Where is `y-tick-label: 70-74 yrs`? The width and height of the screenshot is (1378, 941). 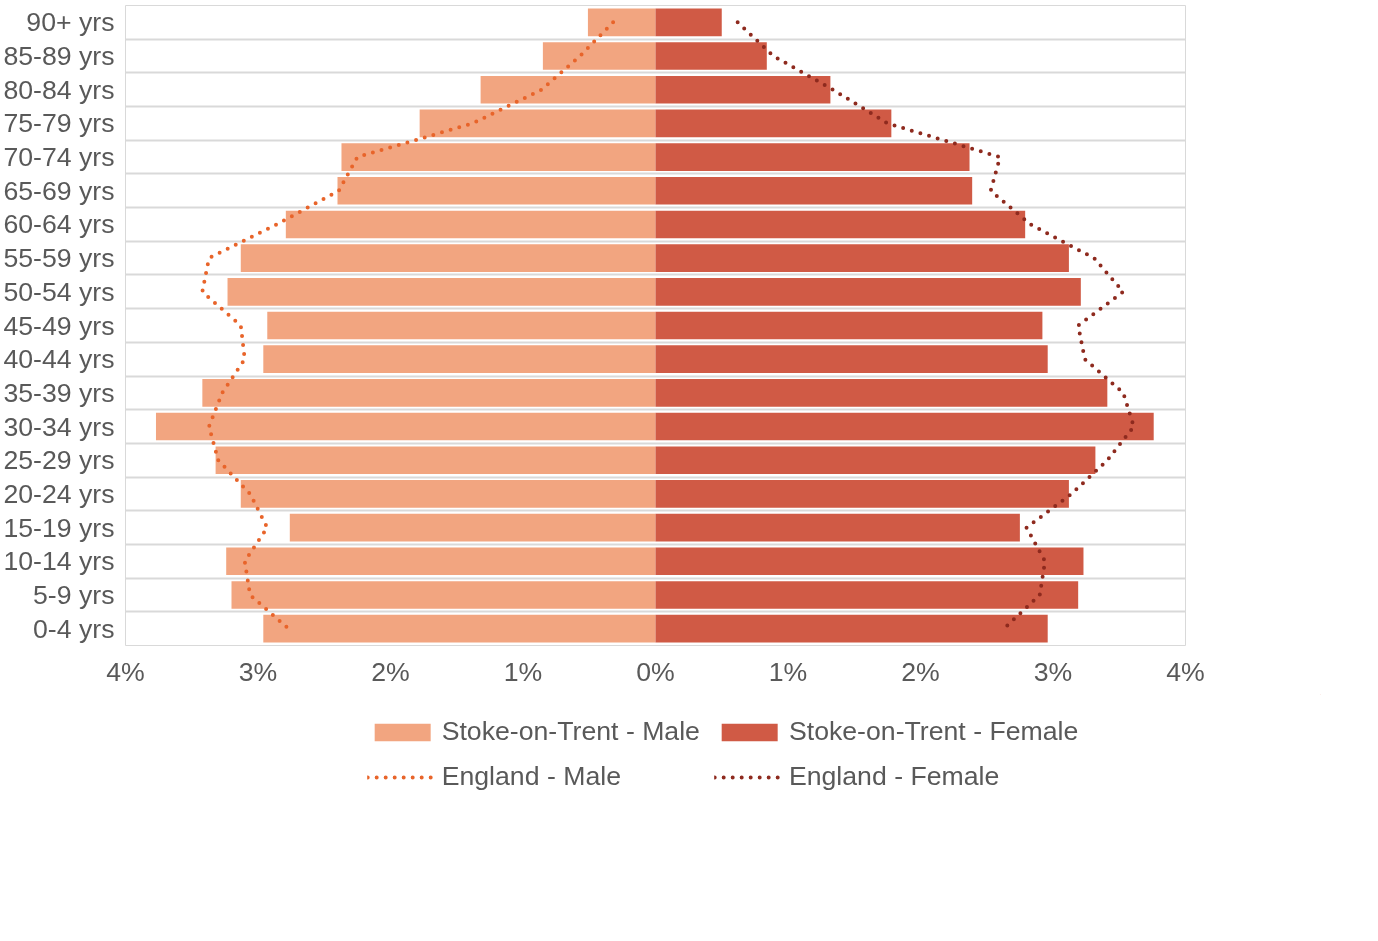 y-tick-label: 70-74 yrs is located at coordinates (59, 157).